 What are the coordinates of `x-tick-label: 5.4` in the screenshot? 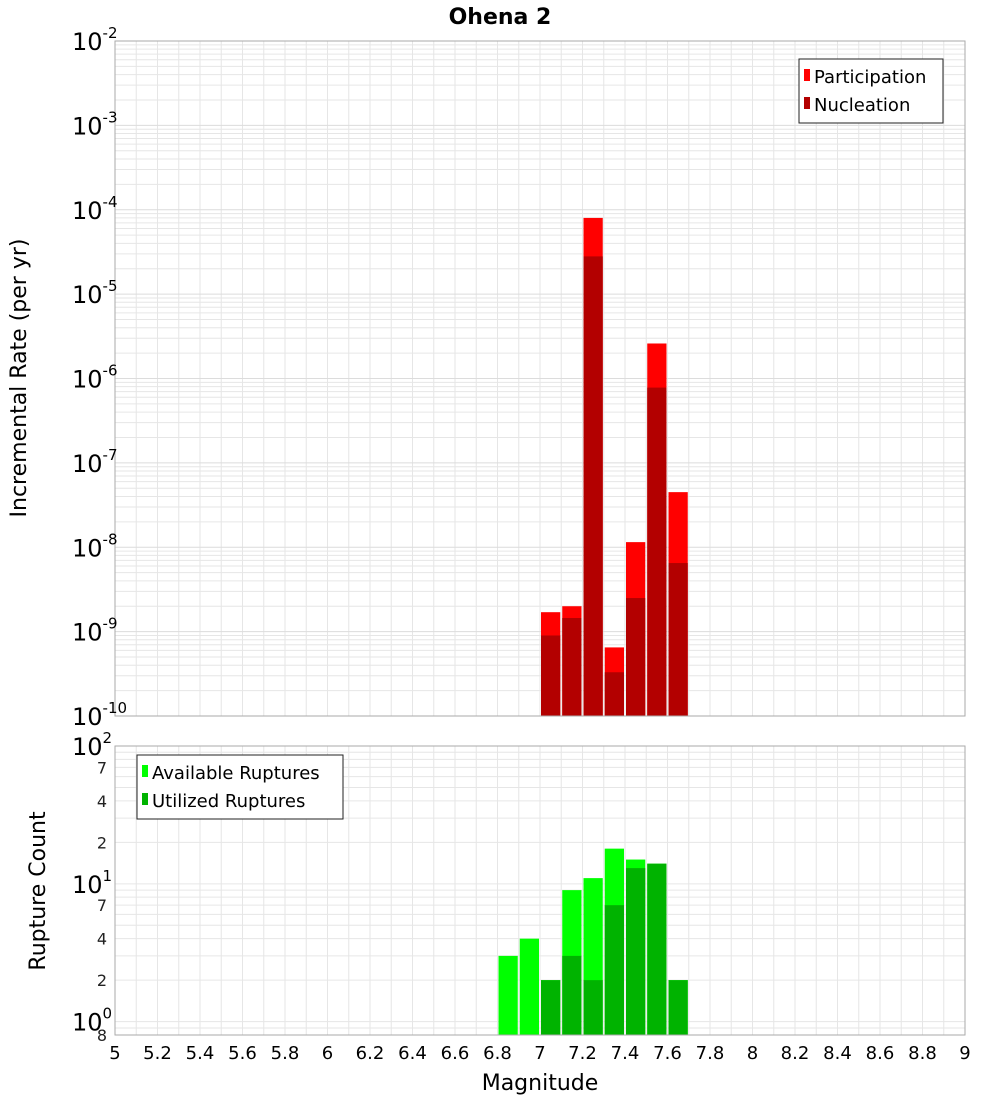 It's located at (200, 1053).